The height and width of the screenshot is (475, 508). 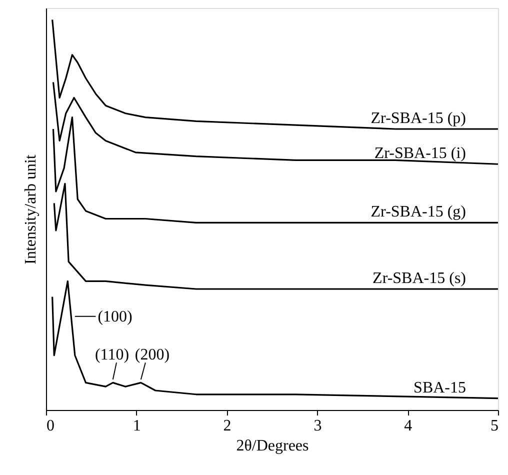 What do you see at coordinates (136, 426) in the screenshot?
I see `x-tick-label: 1` at bounding box center [136, 426].